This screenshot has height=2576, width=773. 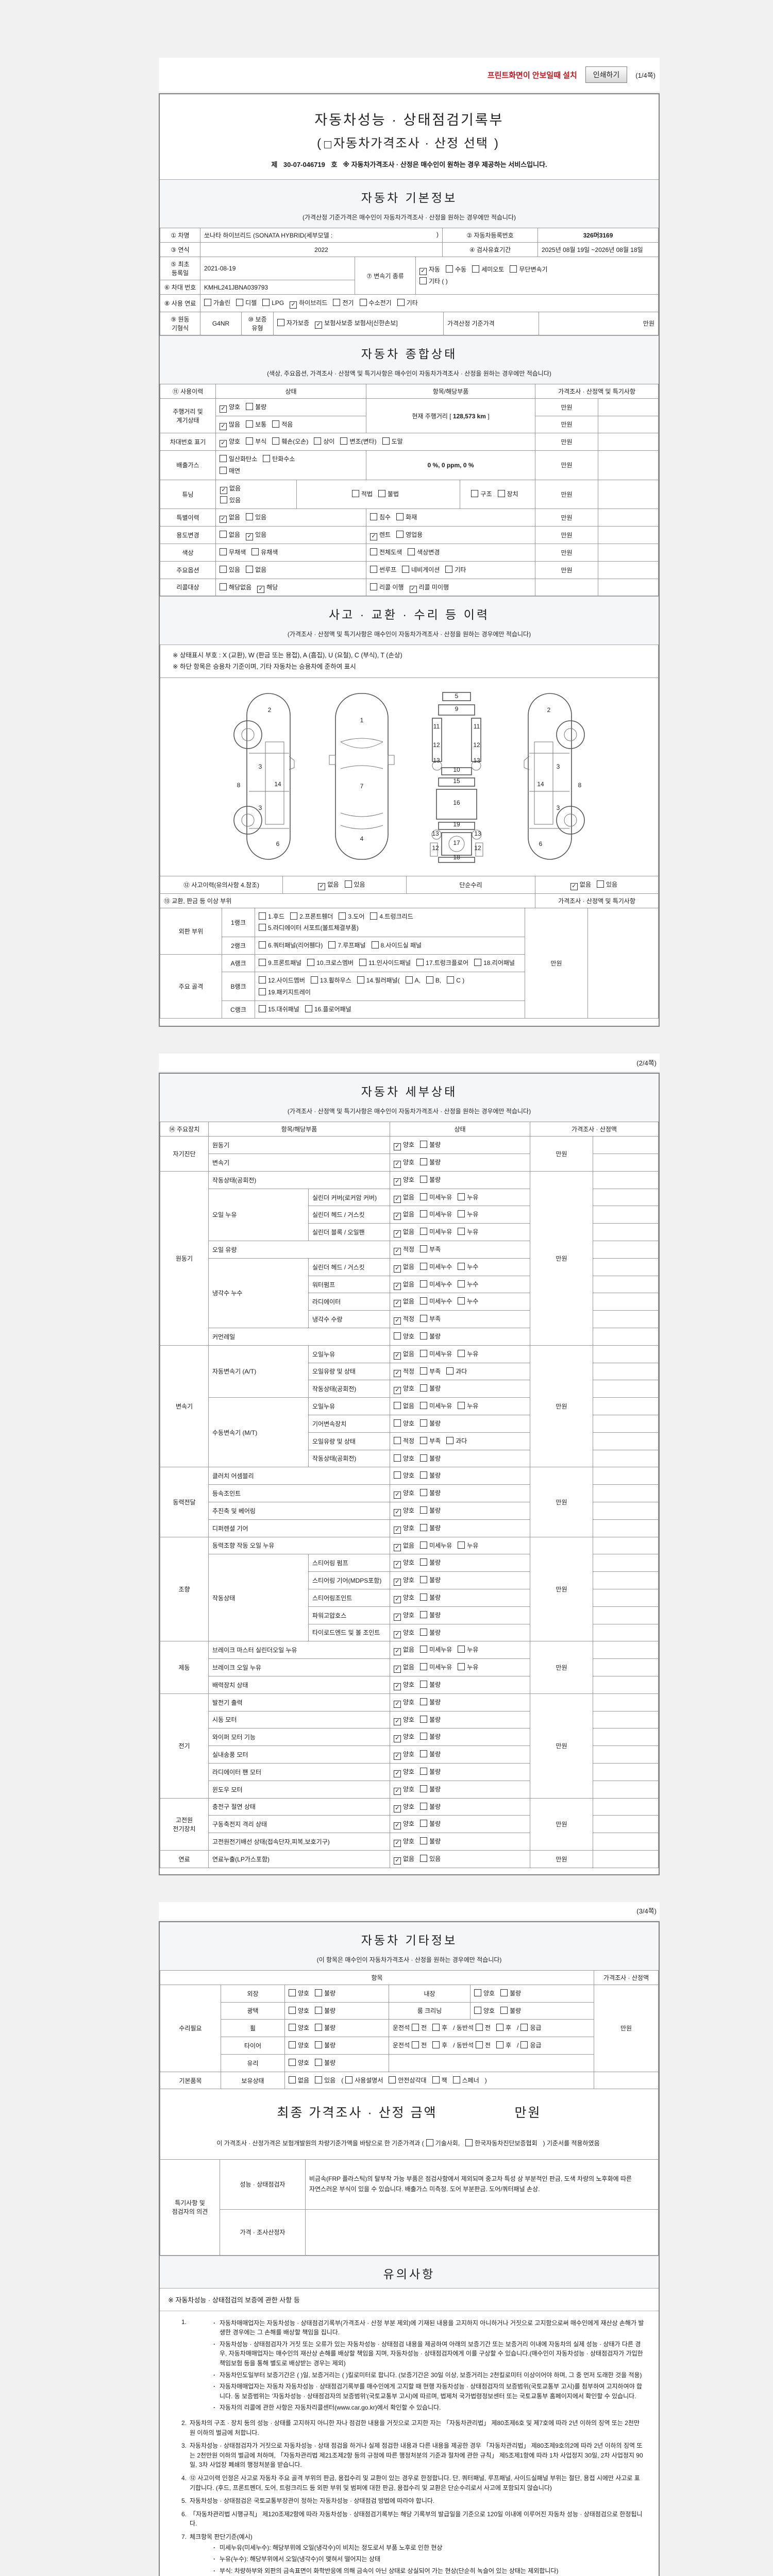 What do you see at coordinates (606, 74) in the screenshot?
I see `print-button: 인쇄하기` at bounding box center [606, 74].